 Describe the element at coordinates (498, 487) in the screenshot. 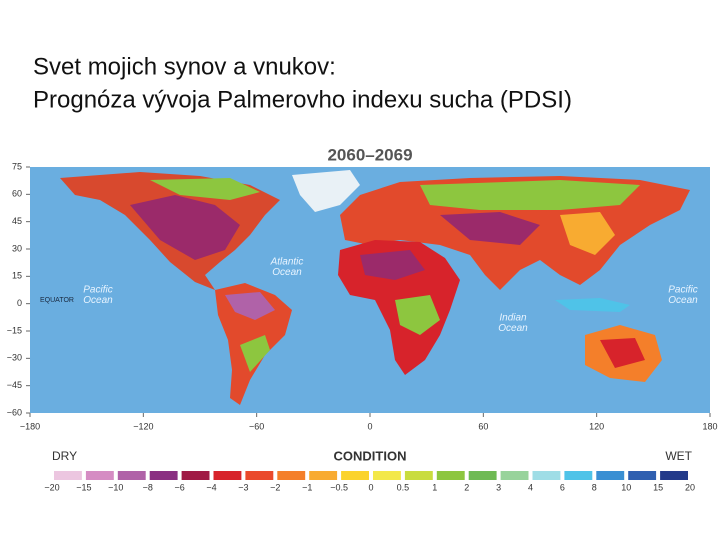

I see `legend-tick-label: 3` at that location.